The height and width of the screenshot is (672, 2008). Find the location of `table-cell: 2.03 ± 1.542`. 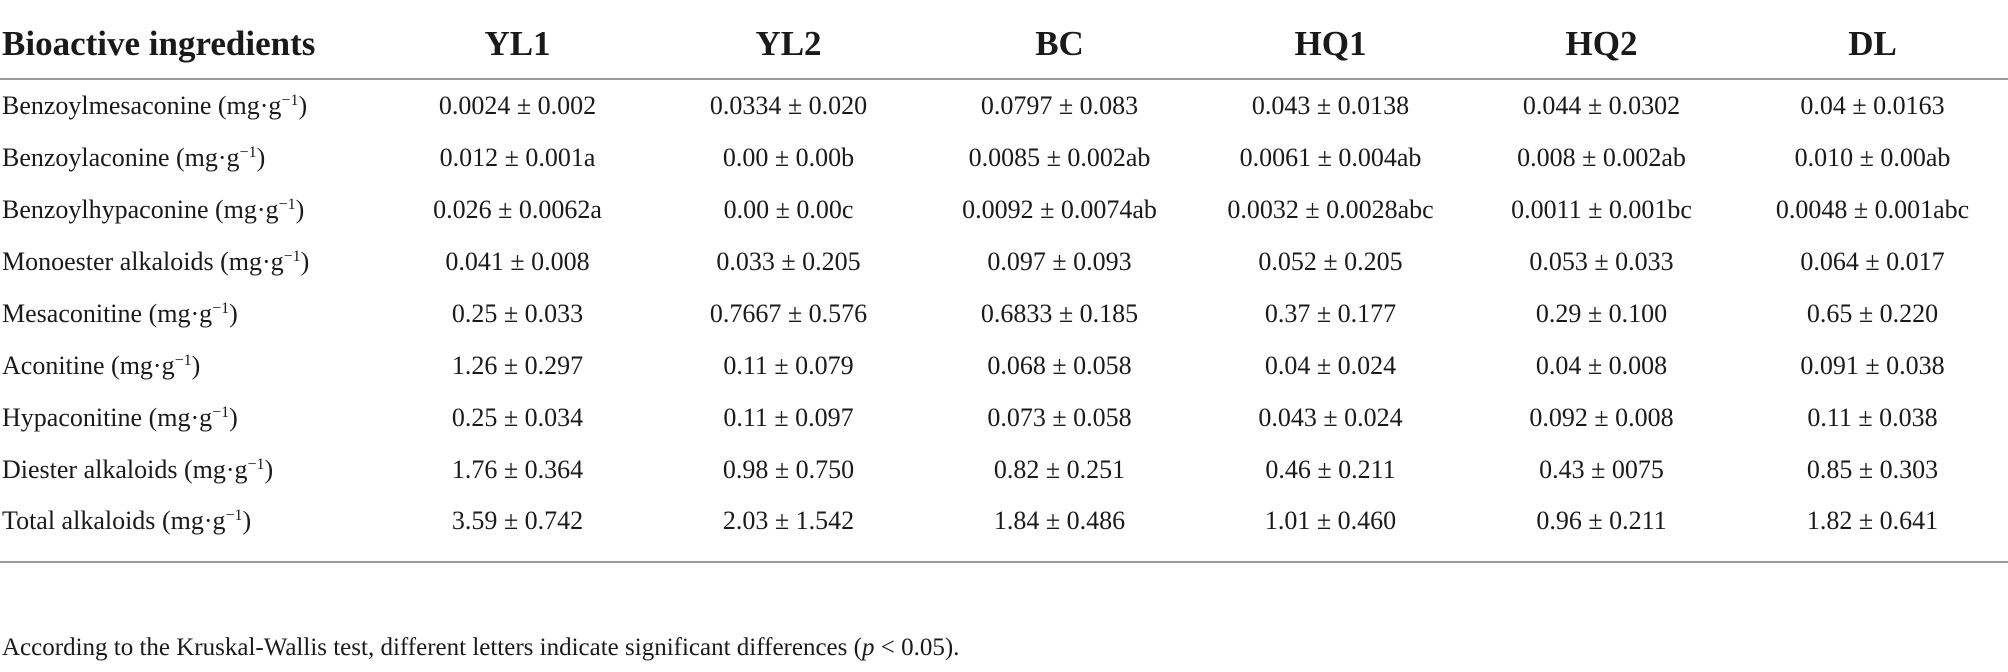

table-cell: 2.03 ± 1.542 is located at coordinates (788, 529).